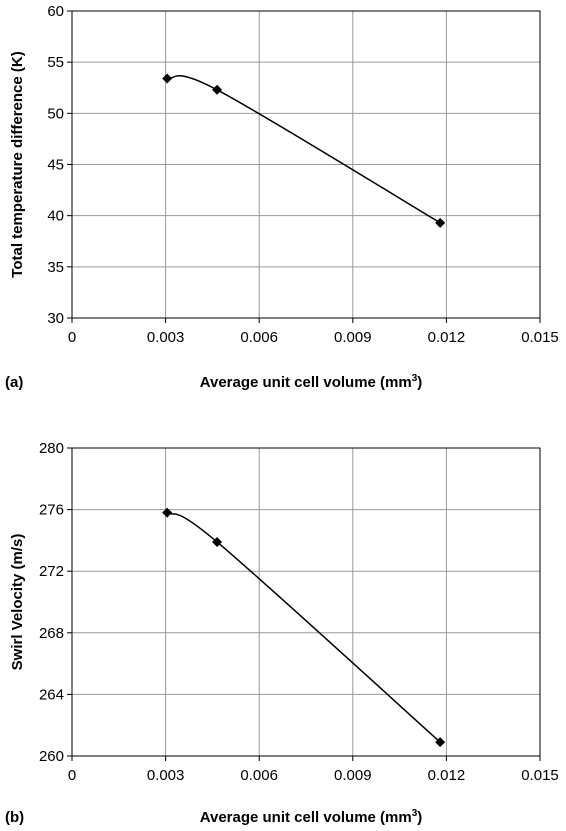 The width and height of the screenshot is (566, 831). What do you see at coordinates (419, 382) in the screenshot?
I see `chart-a-x-axis-label-end: )` at bounding box center [419, 382].